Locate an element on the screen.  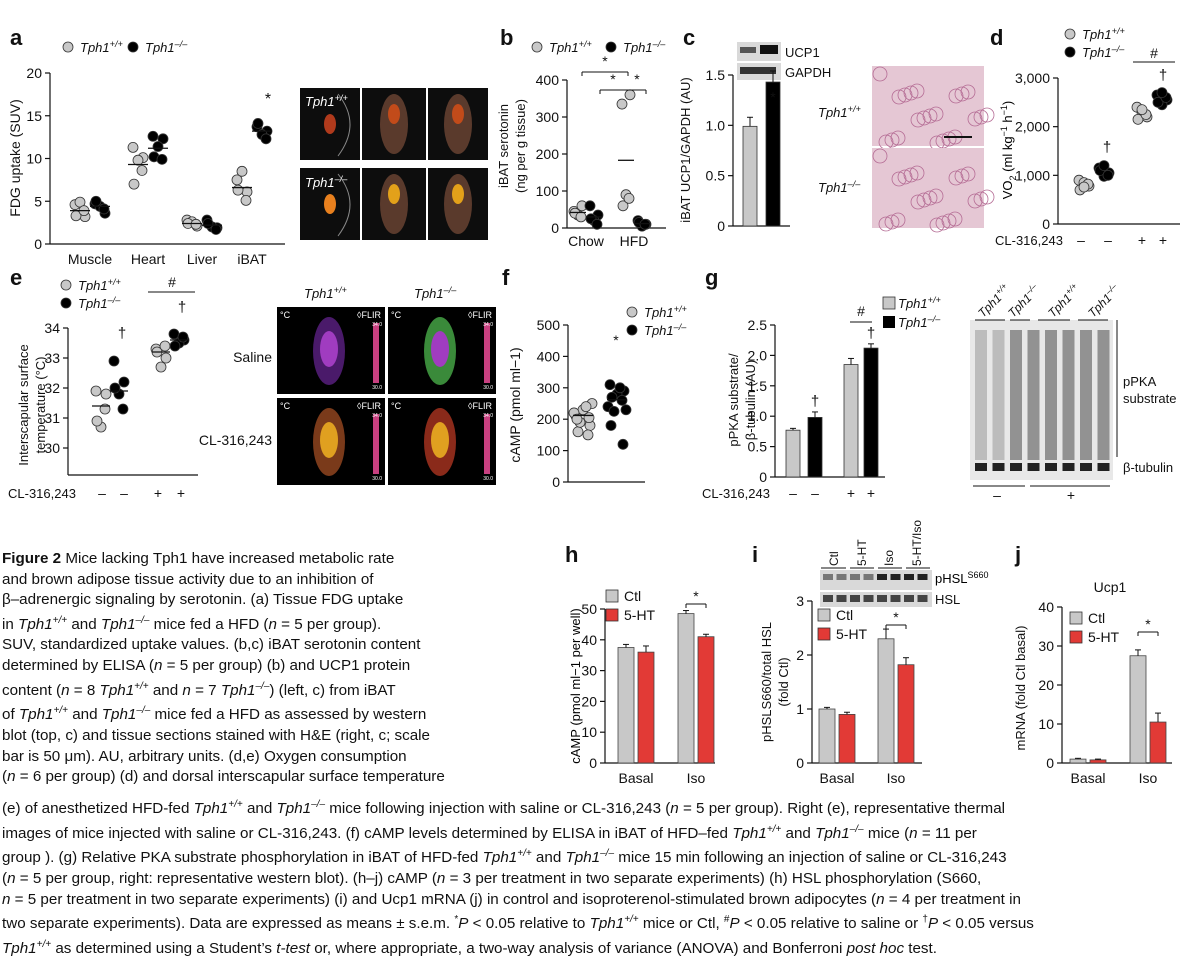
legend-wt-label: Tph1+/+ is located at coordinates (665, 312).